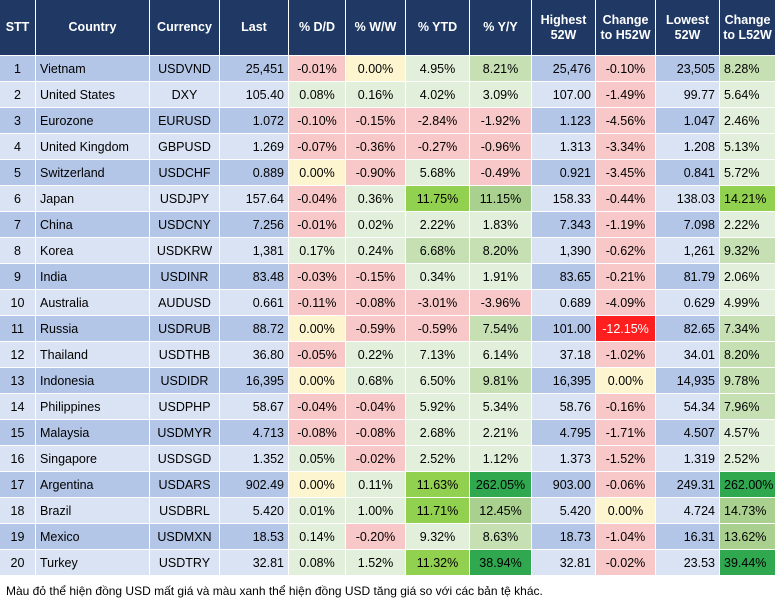  What do you see at coordinates (18, 28) in the screenshot?
I see `column-header-stt: STT` at bounding box center [18, 28].